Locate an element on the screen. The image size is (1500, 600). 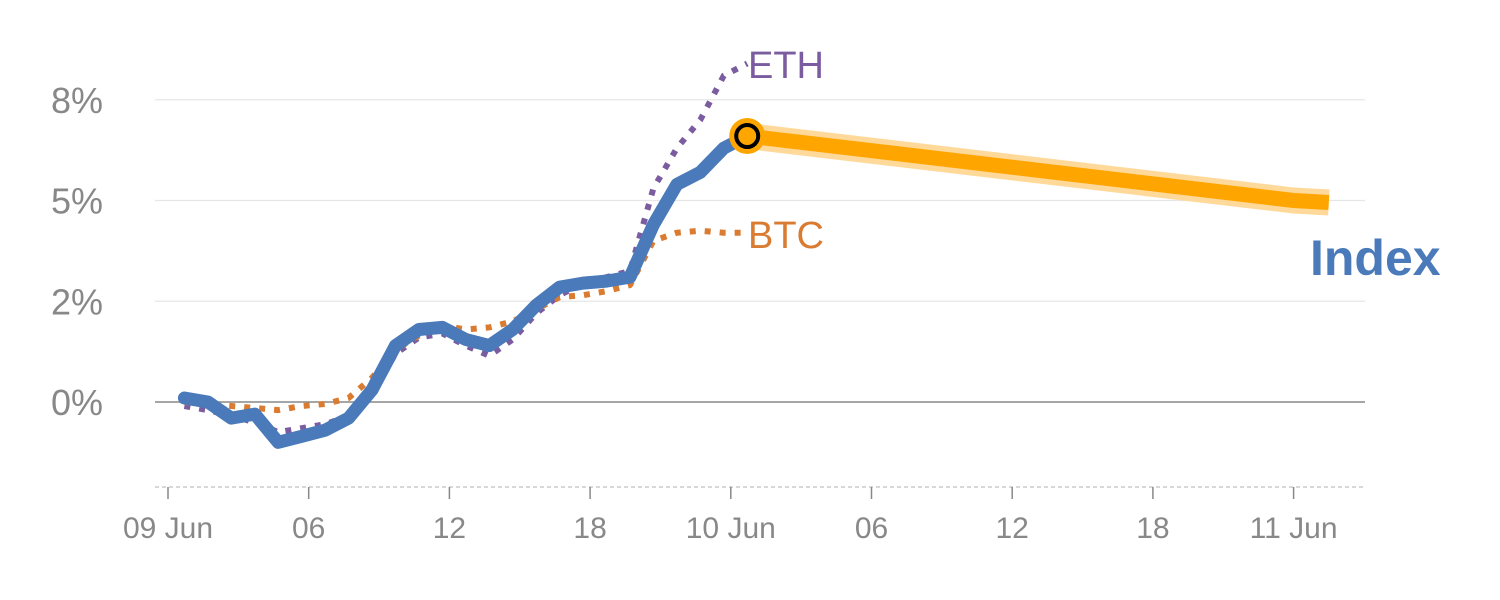
x-tick-label: 09 Jun is located at coordinates (168, 528).